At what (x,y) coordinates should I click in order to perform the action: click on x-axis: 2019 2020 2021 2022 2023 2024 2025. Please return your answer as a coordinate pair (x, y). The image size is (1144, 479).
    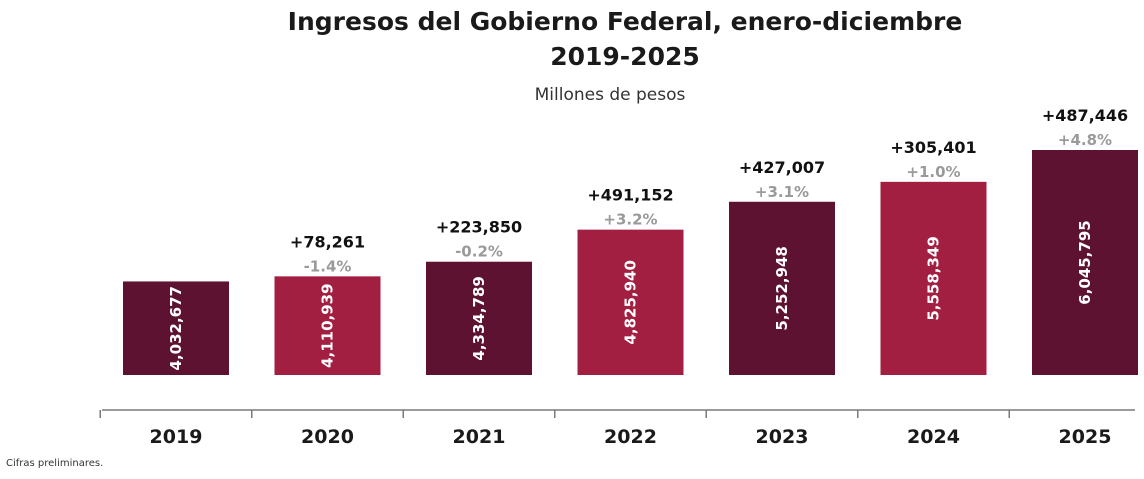
    Looking at the image, I should click on (617, 428).